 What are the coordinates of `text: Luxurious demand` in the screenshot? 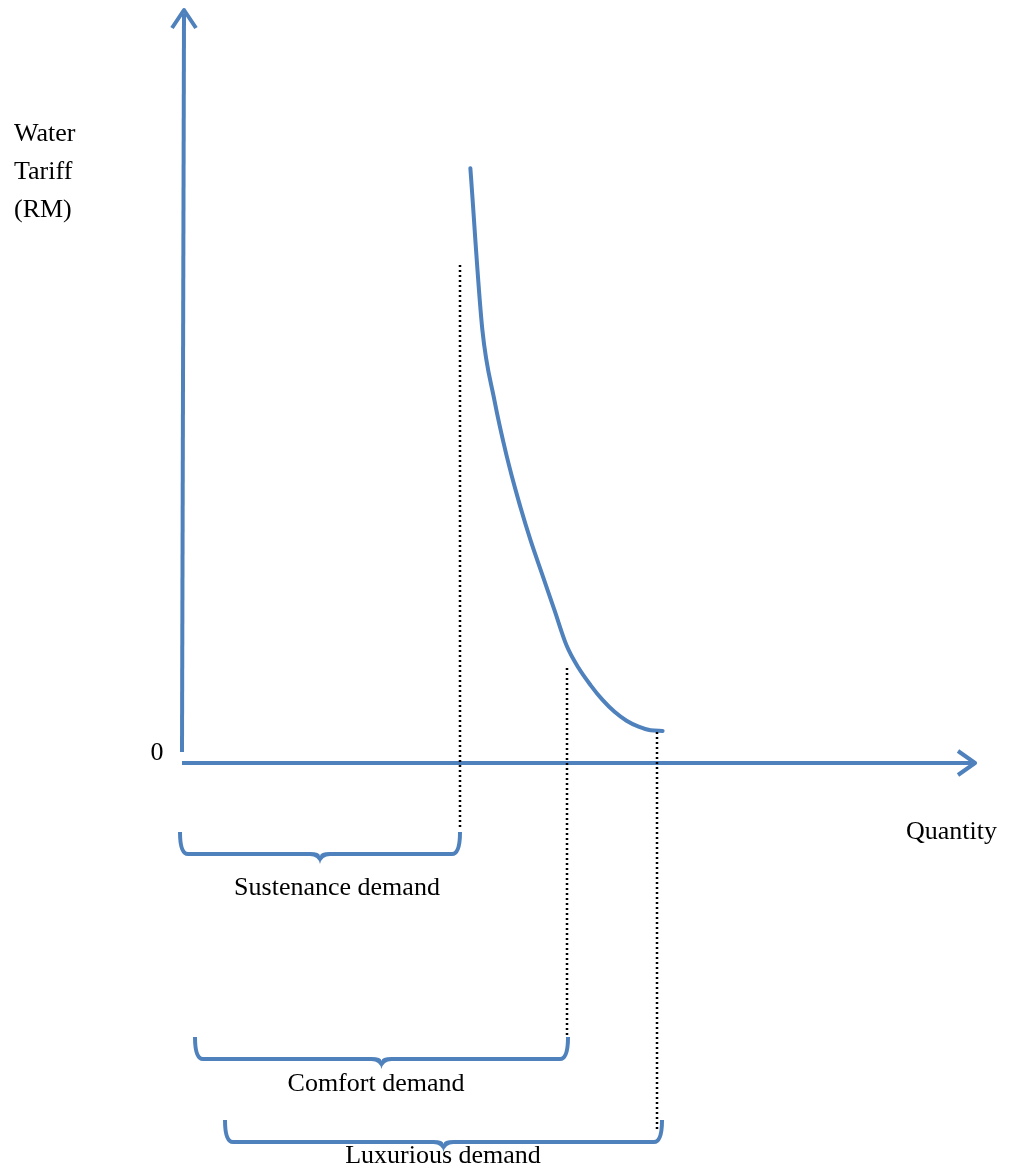 It's located at (443, 1155).